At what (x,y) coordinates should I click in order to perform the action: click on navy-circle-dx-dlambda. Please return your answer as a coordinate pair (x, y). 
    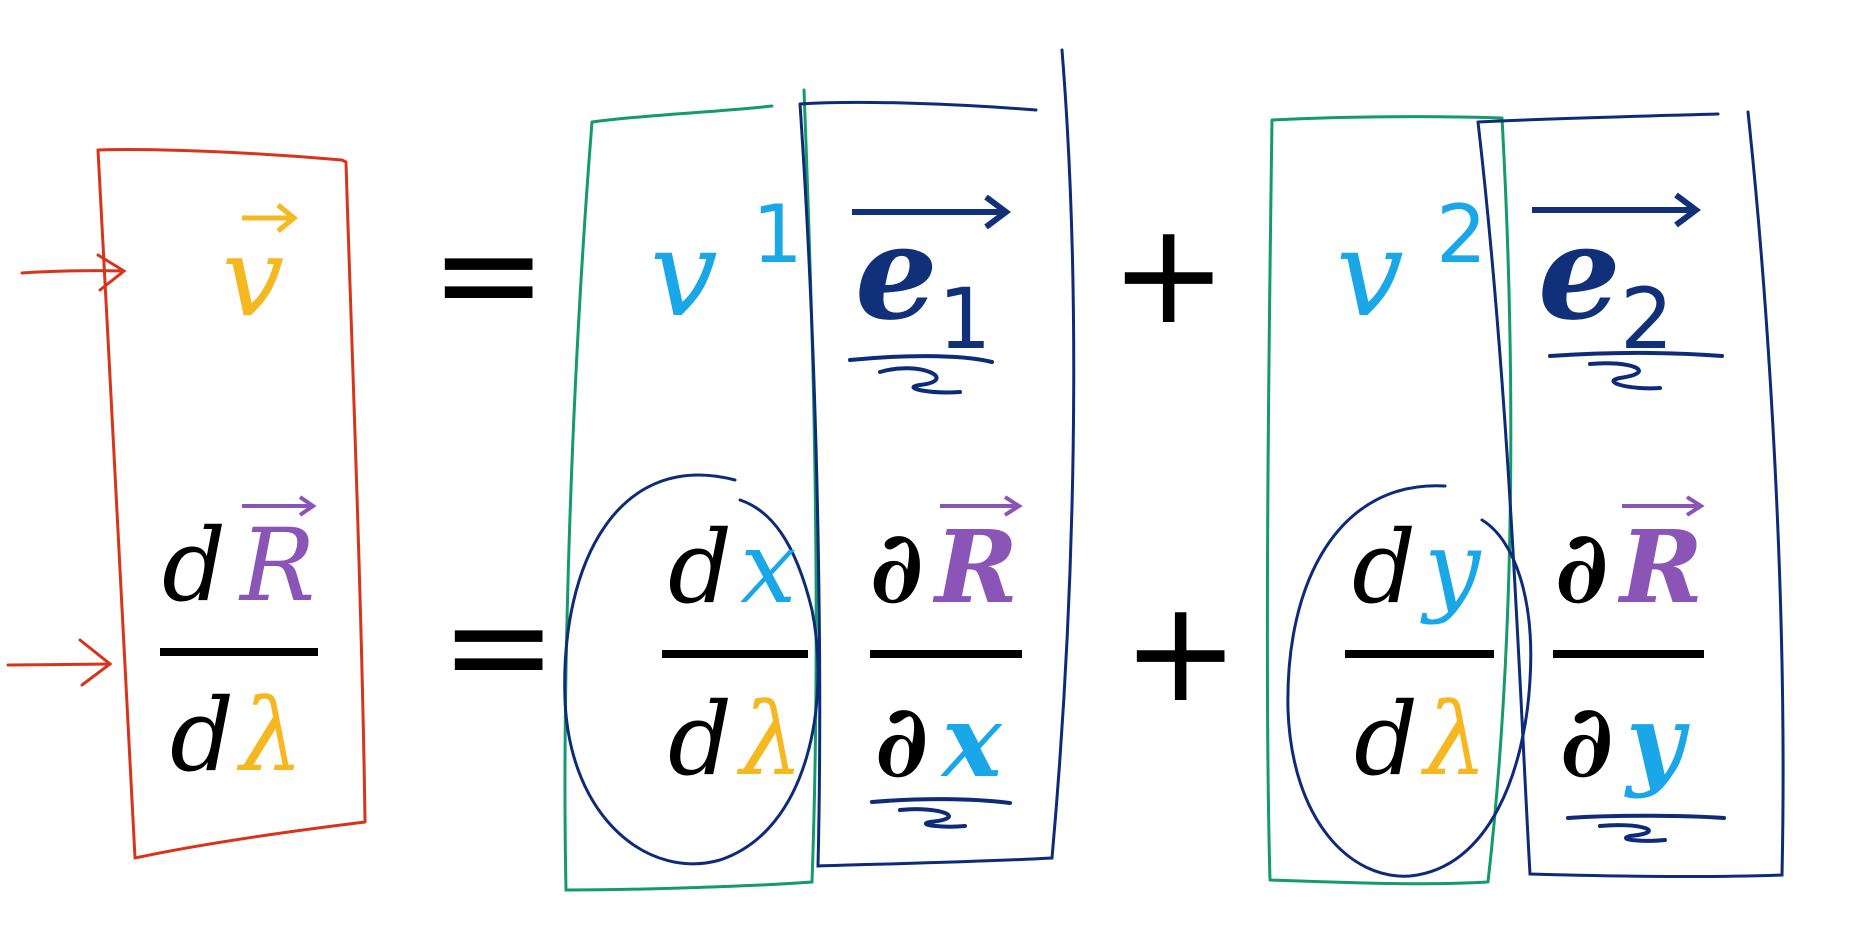
    Looking at the image, I should click on (691, 669).